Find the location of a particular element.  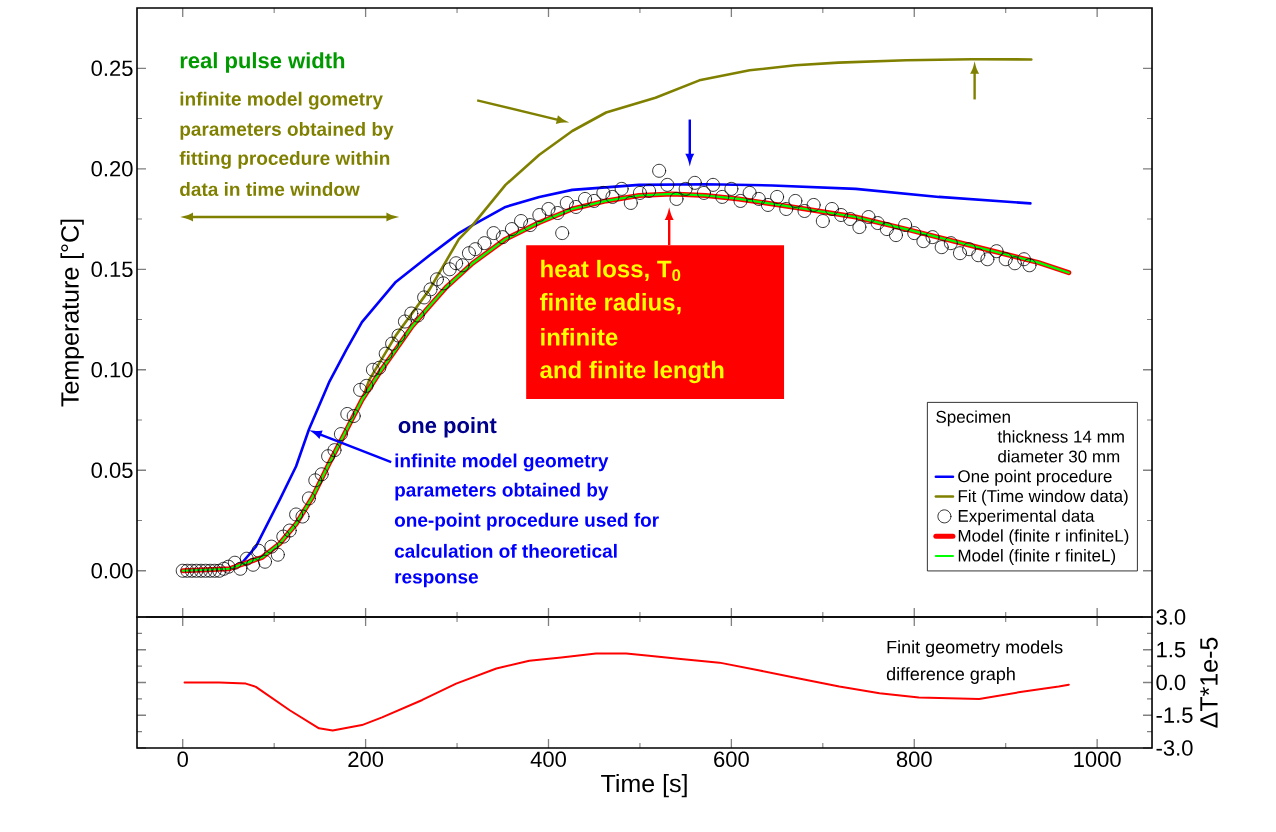

x-tick-label: 200 is located at coordinates (366, 759).